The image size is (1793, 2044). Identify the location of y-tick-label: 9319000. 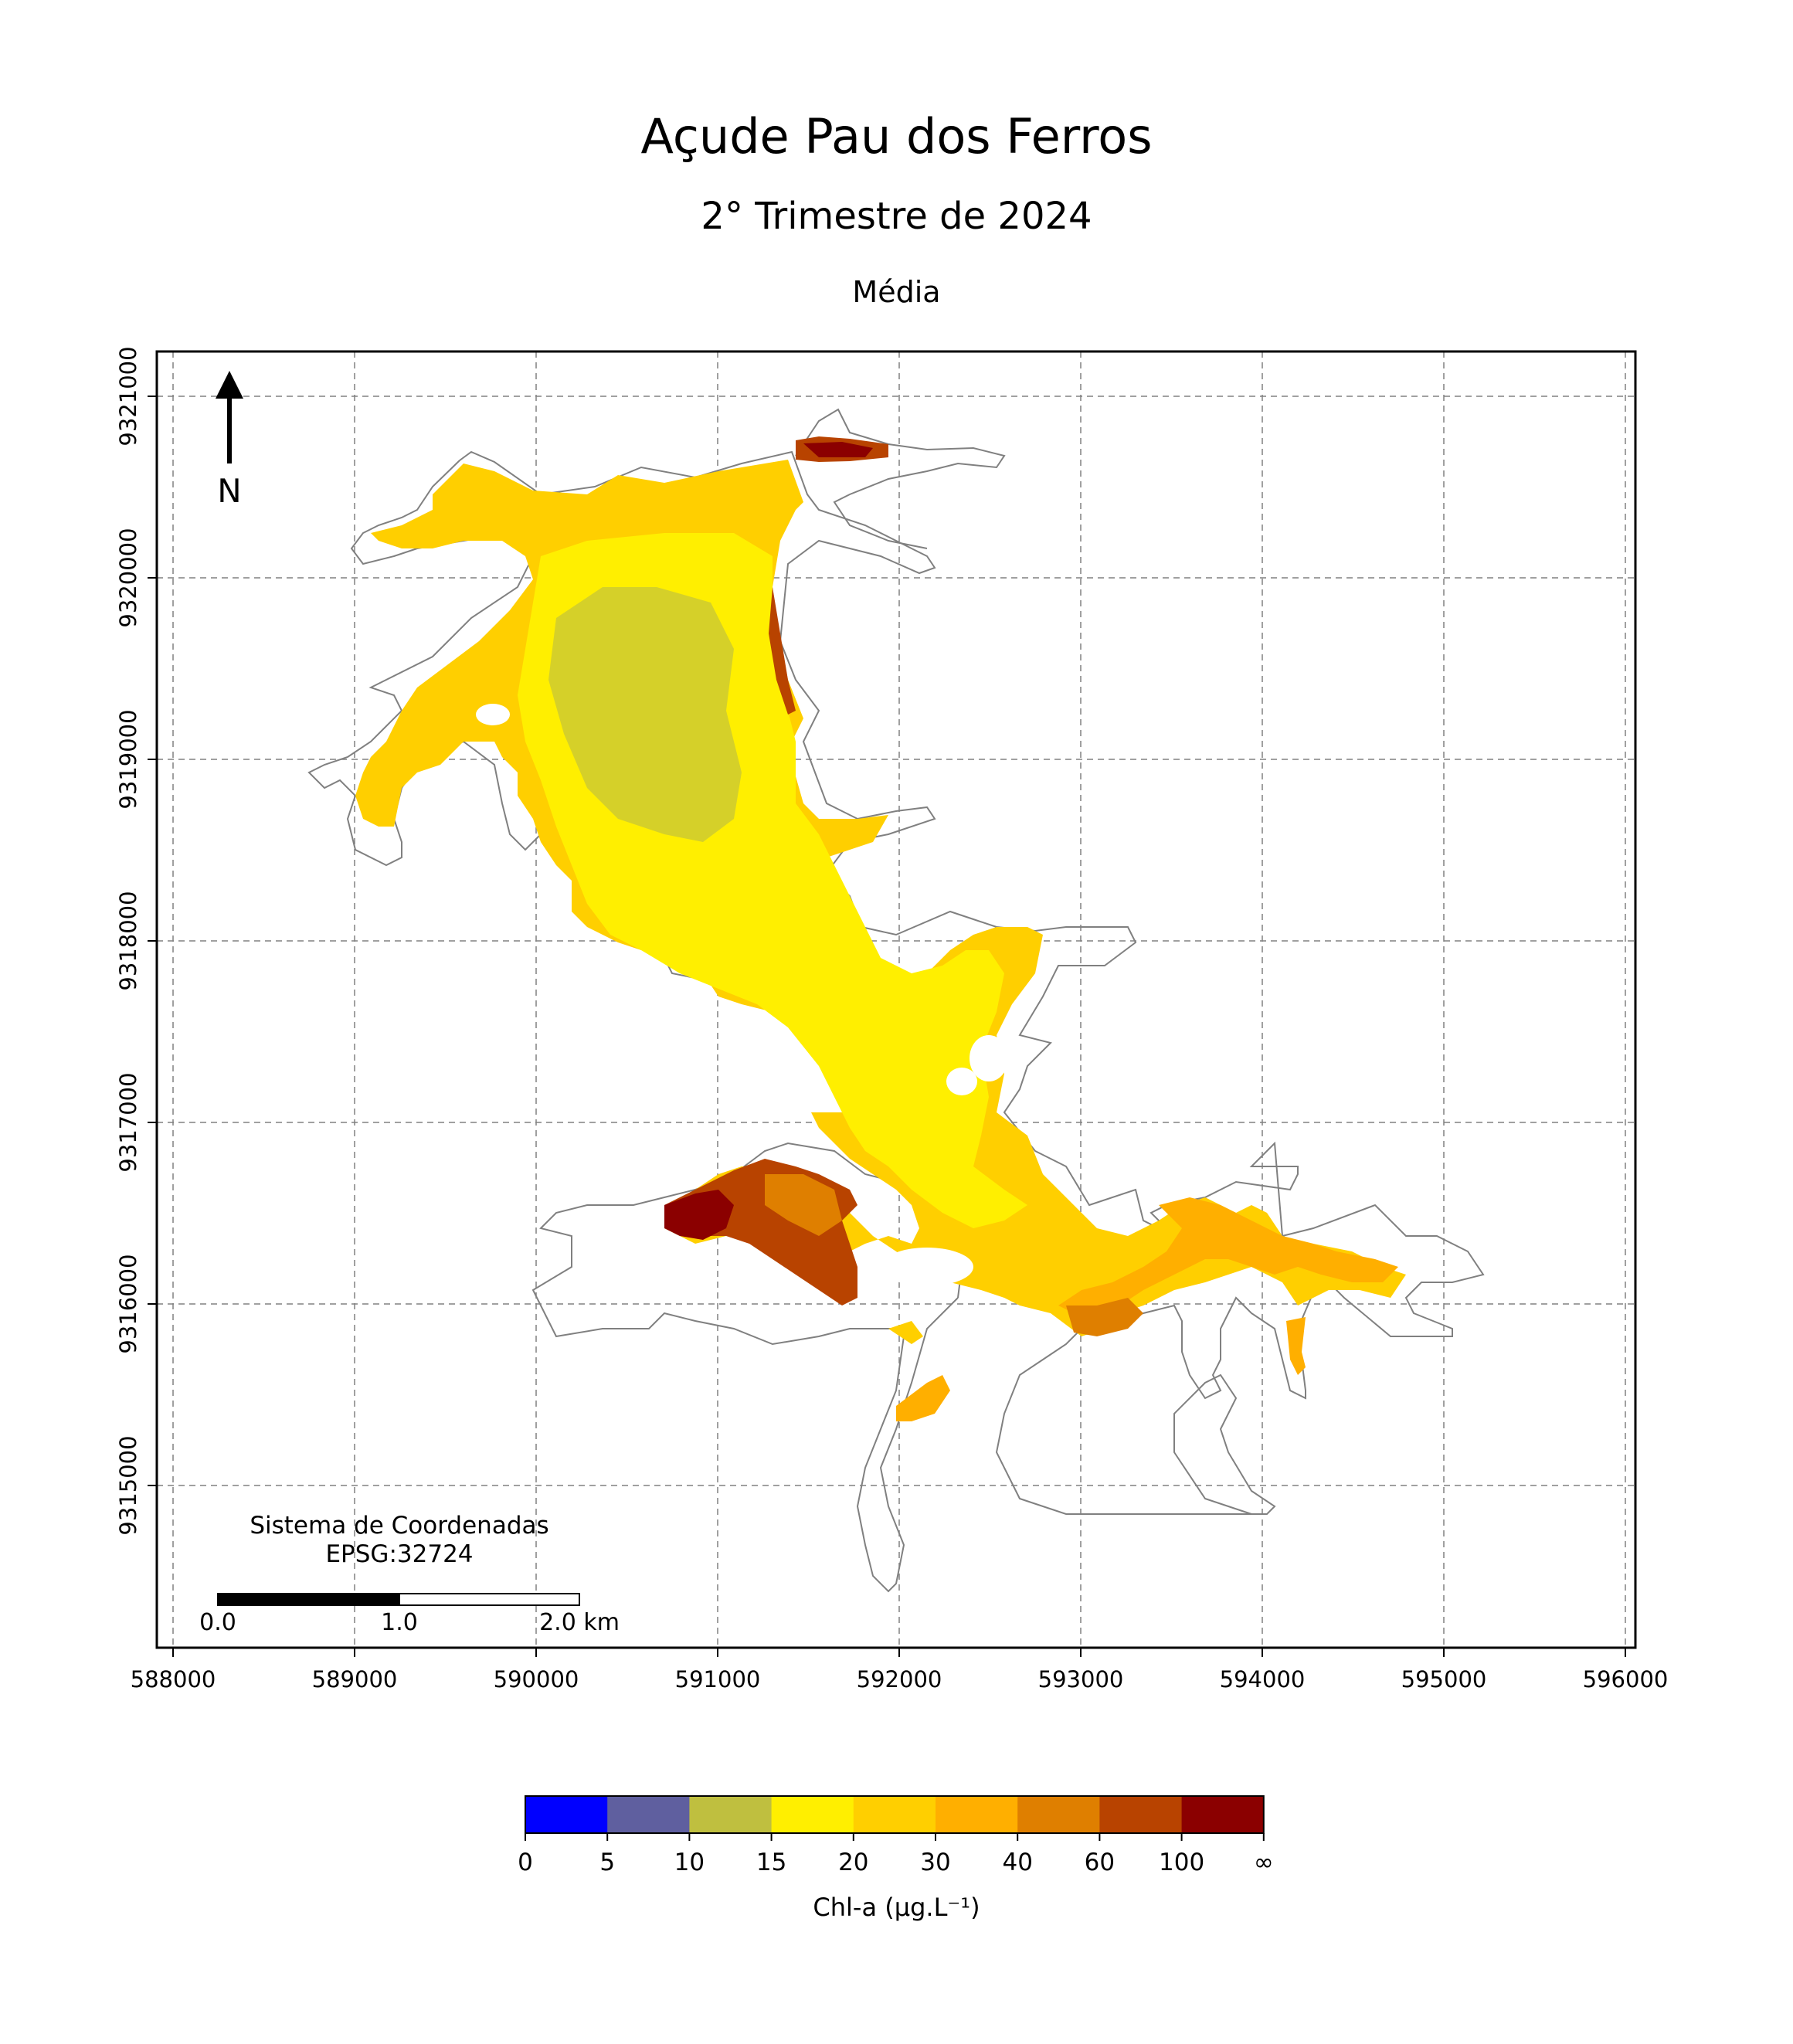
(128, 759).